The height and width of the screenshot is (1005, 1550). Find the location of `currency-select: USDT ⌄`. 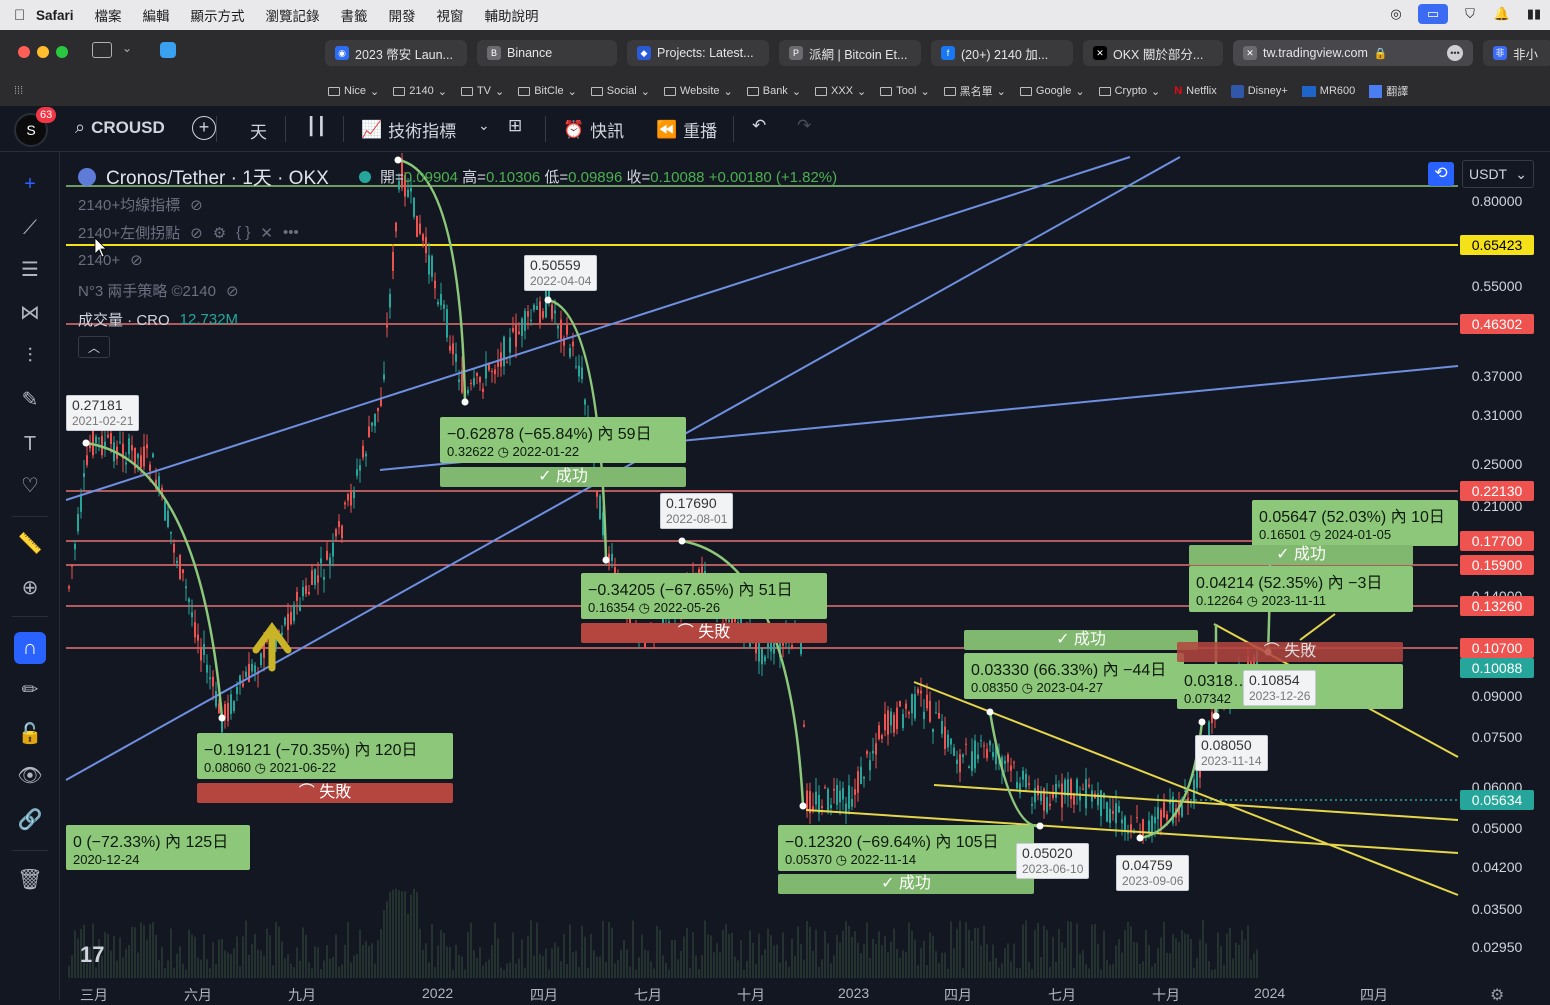

currency-select: USDT ⌄ is located at coordinates (1498, 174).